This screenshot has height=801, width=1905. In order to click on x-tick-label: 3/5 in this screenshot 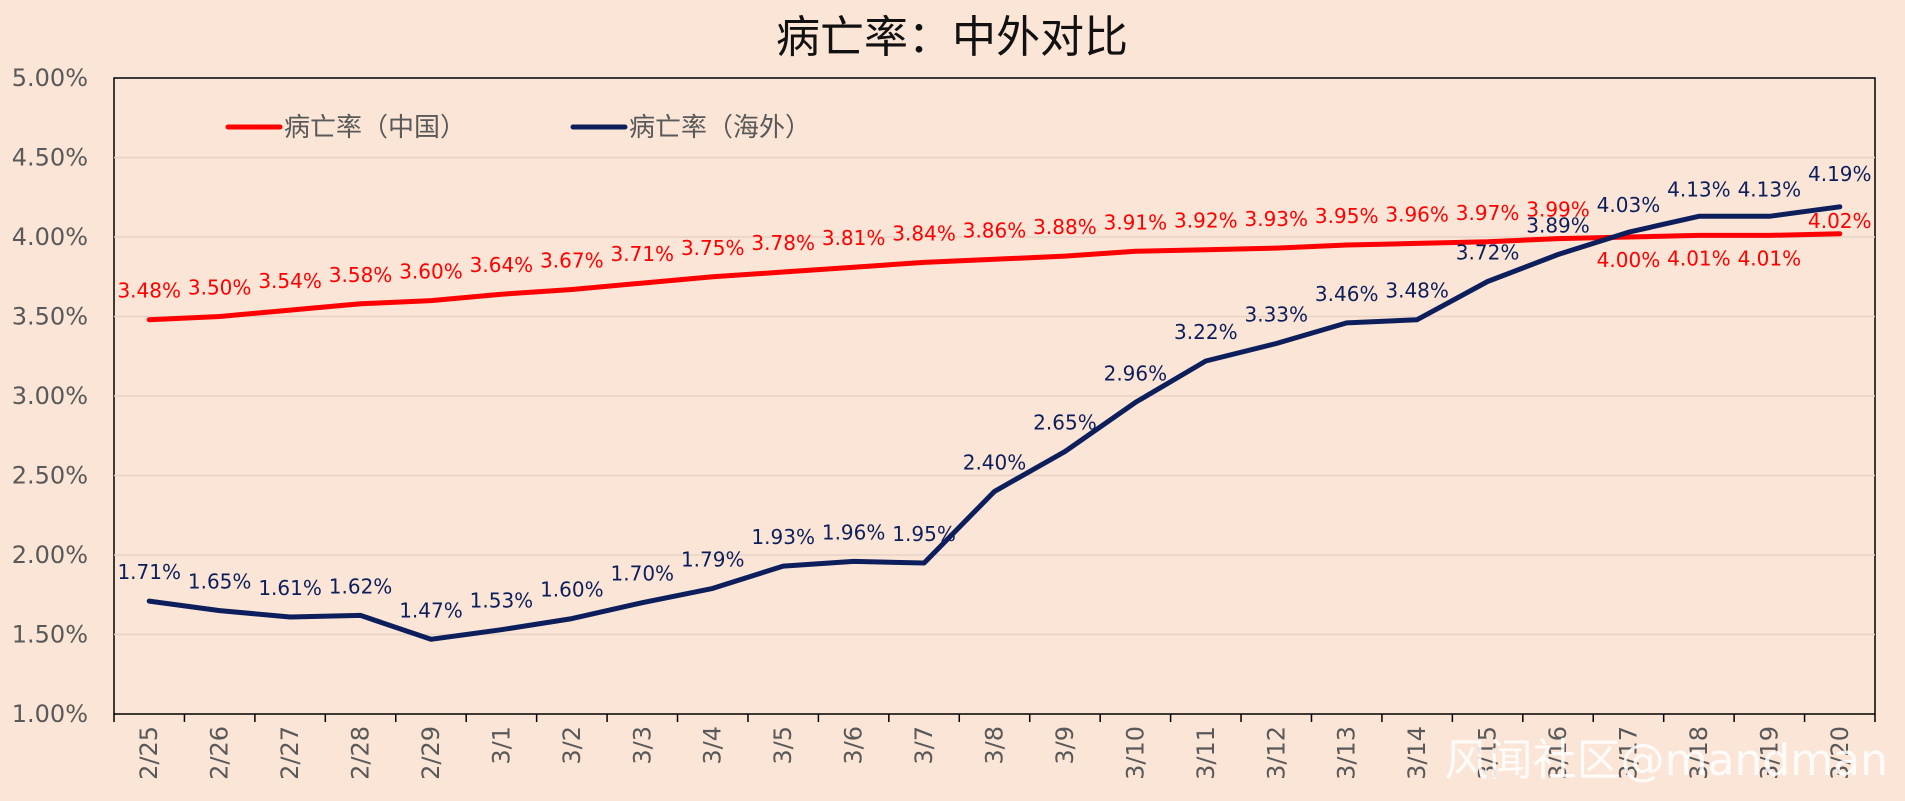, I will do `click(783, 745)`.